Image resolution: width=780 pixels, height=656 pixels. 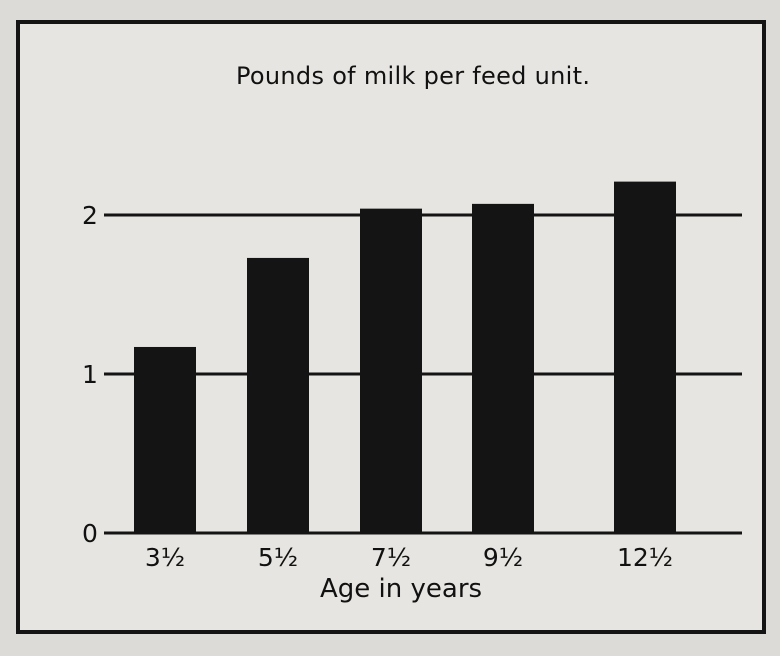 What do you see at coordinates (401, 589) in the screenshot?
I see `x-axis-label: Age in years` at bounding box center [401, 589].